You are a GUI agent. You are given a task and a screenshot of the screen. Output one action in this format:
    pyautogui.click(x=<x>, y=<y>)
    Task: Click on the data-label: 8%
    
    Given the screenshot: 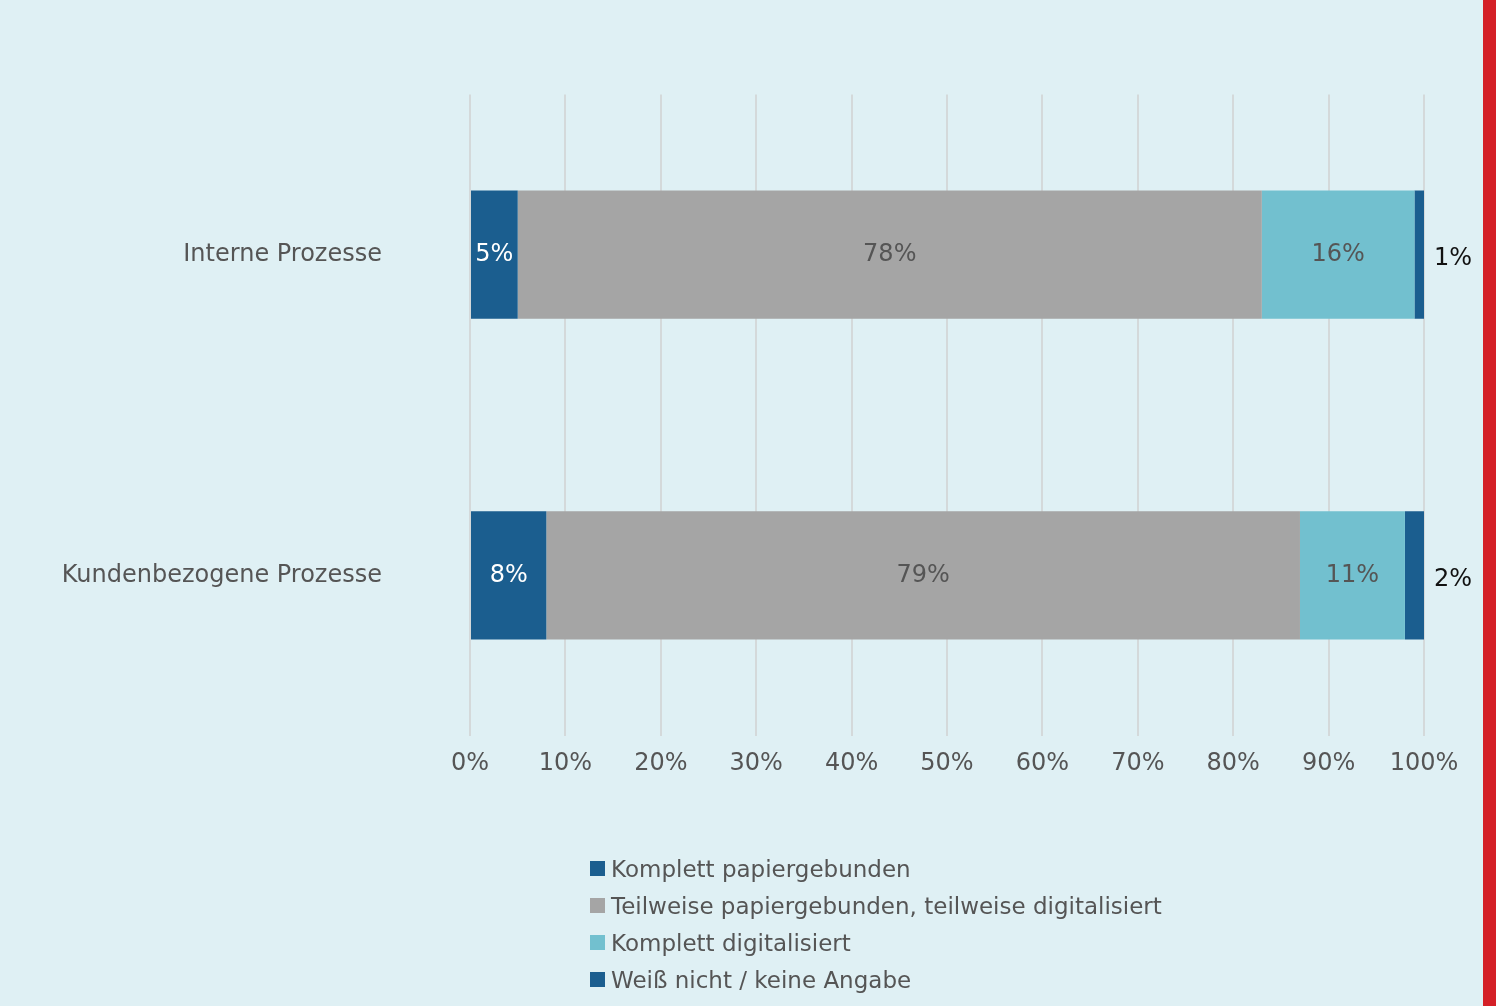 What is the action you would take?
    pyautogui.click(x=508, y=573)
    